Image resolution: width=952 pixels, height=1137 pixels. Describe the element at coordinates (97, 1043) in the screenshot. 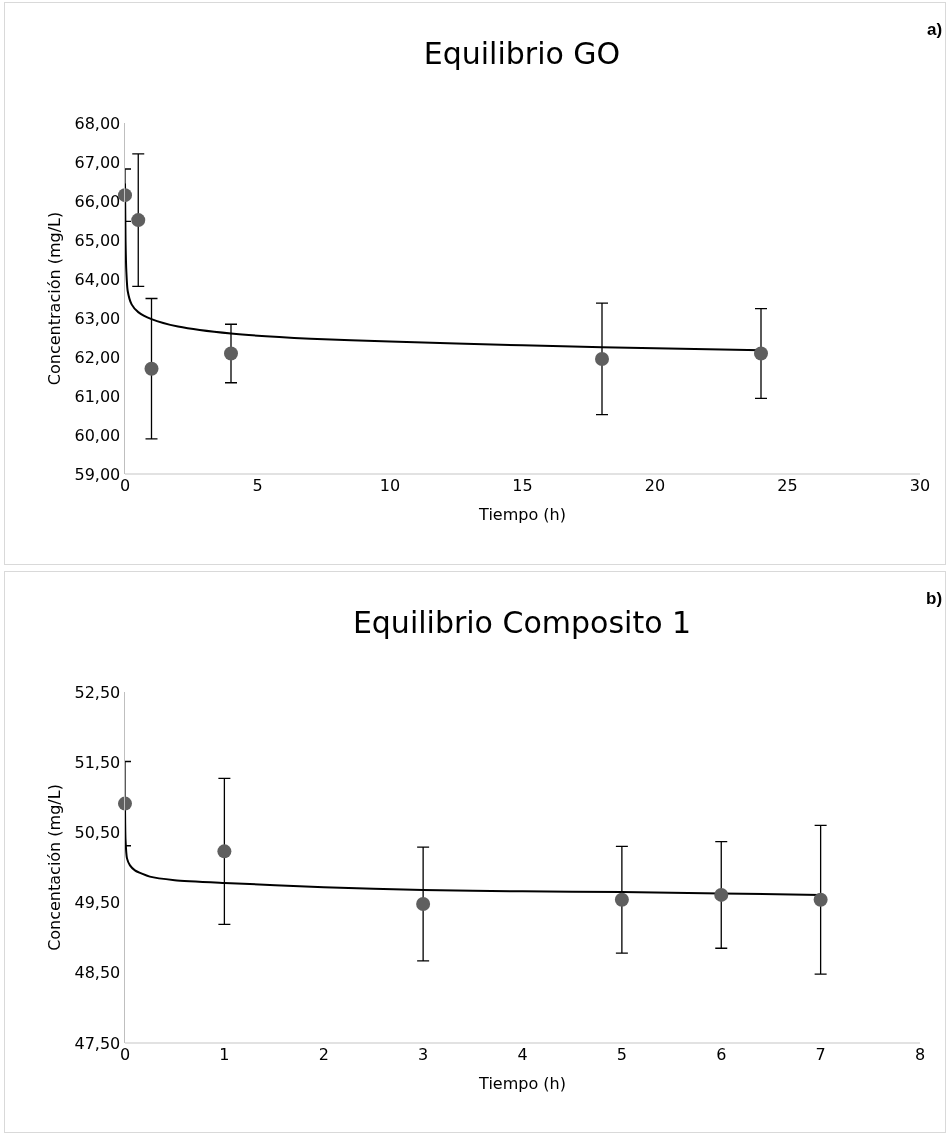

I see `y-tick-label: 47,50` at that location.